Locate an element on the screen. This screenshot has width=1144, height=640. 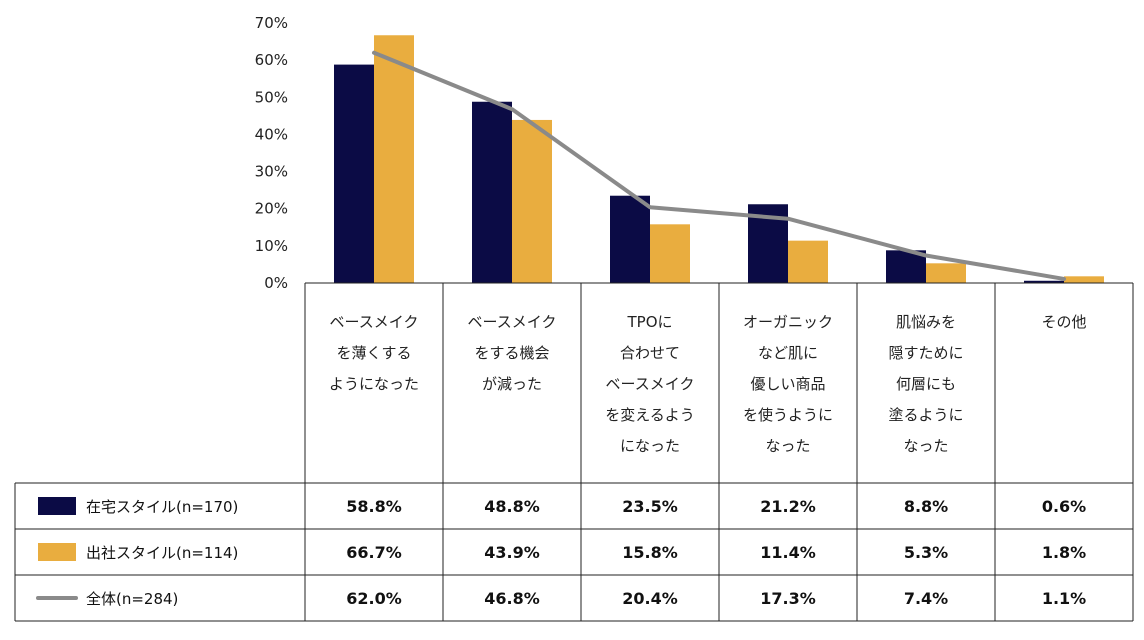
data-label: 5.3% is located at coordinates (926, 552).